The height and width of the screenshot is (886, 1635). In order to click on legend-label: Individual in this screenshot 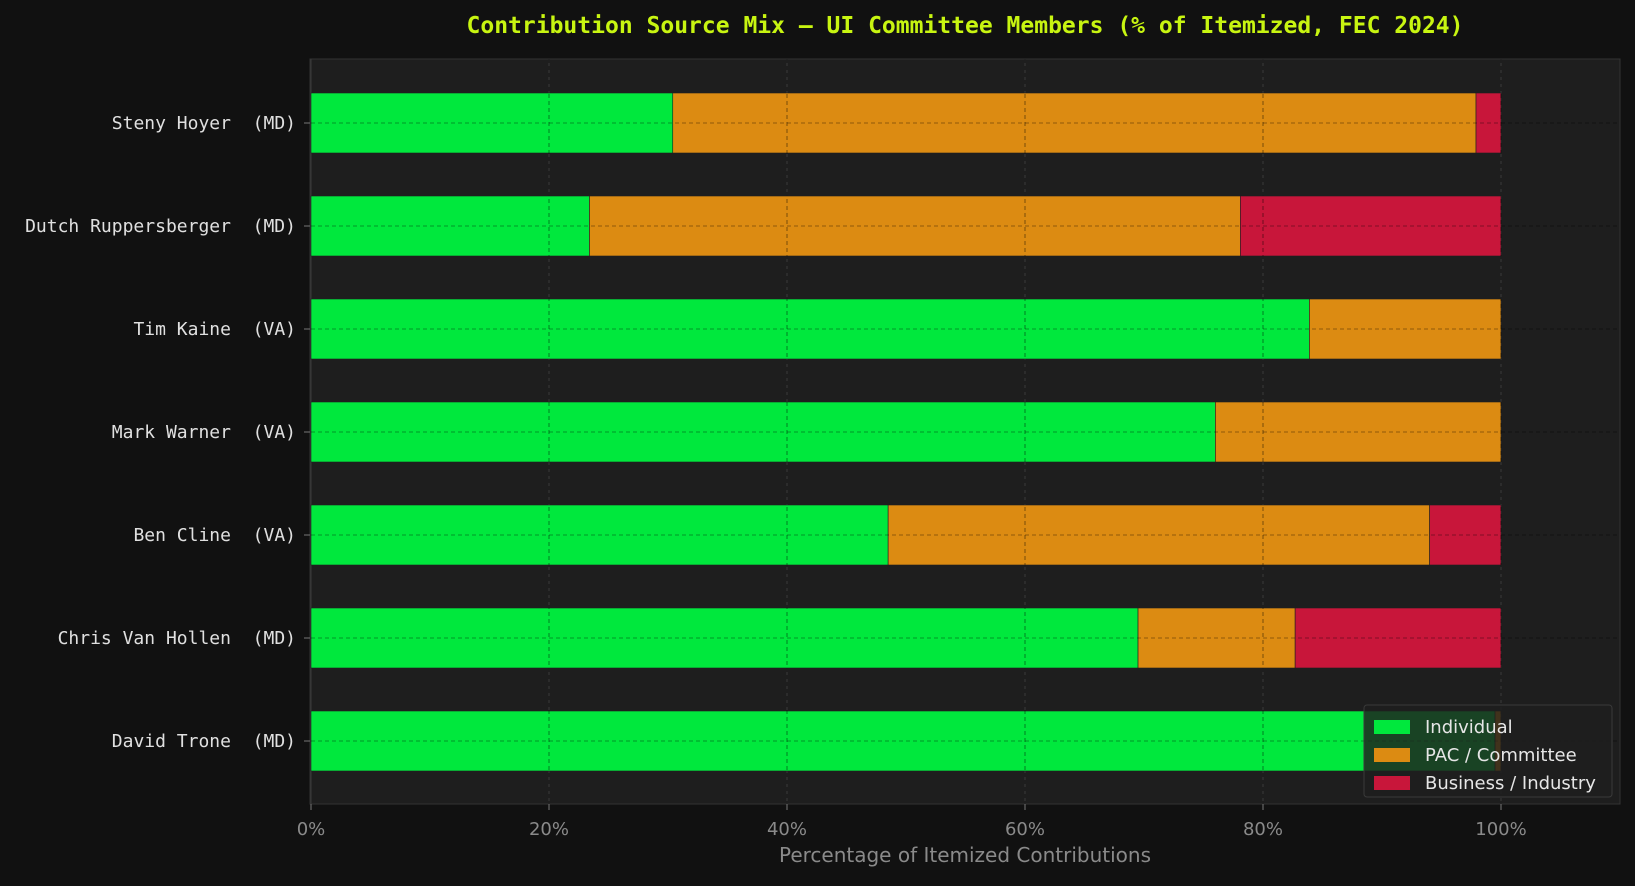, I will do `click(1469, 727)`.